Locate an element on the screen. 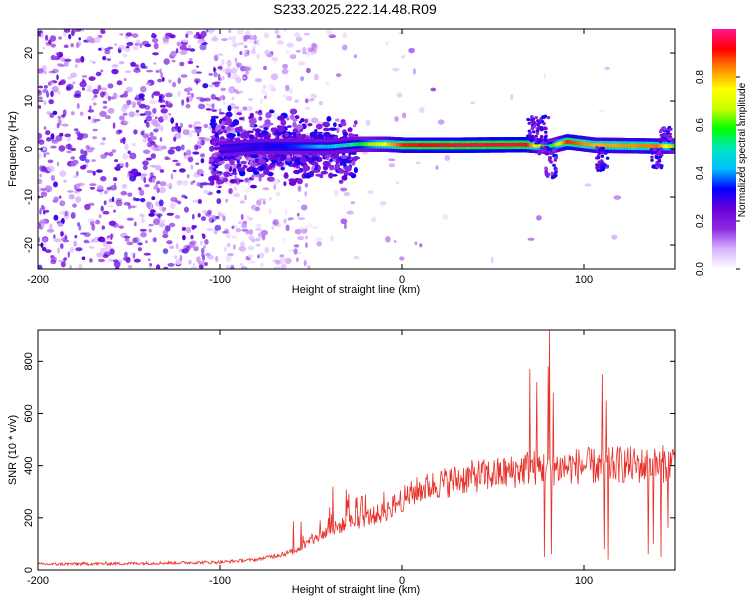 The width and height of the screenshot is (750, 600). spectrogram-signal-band is located at coordinates (447, 147).